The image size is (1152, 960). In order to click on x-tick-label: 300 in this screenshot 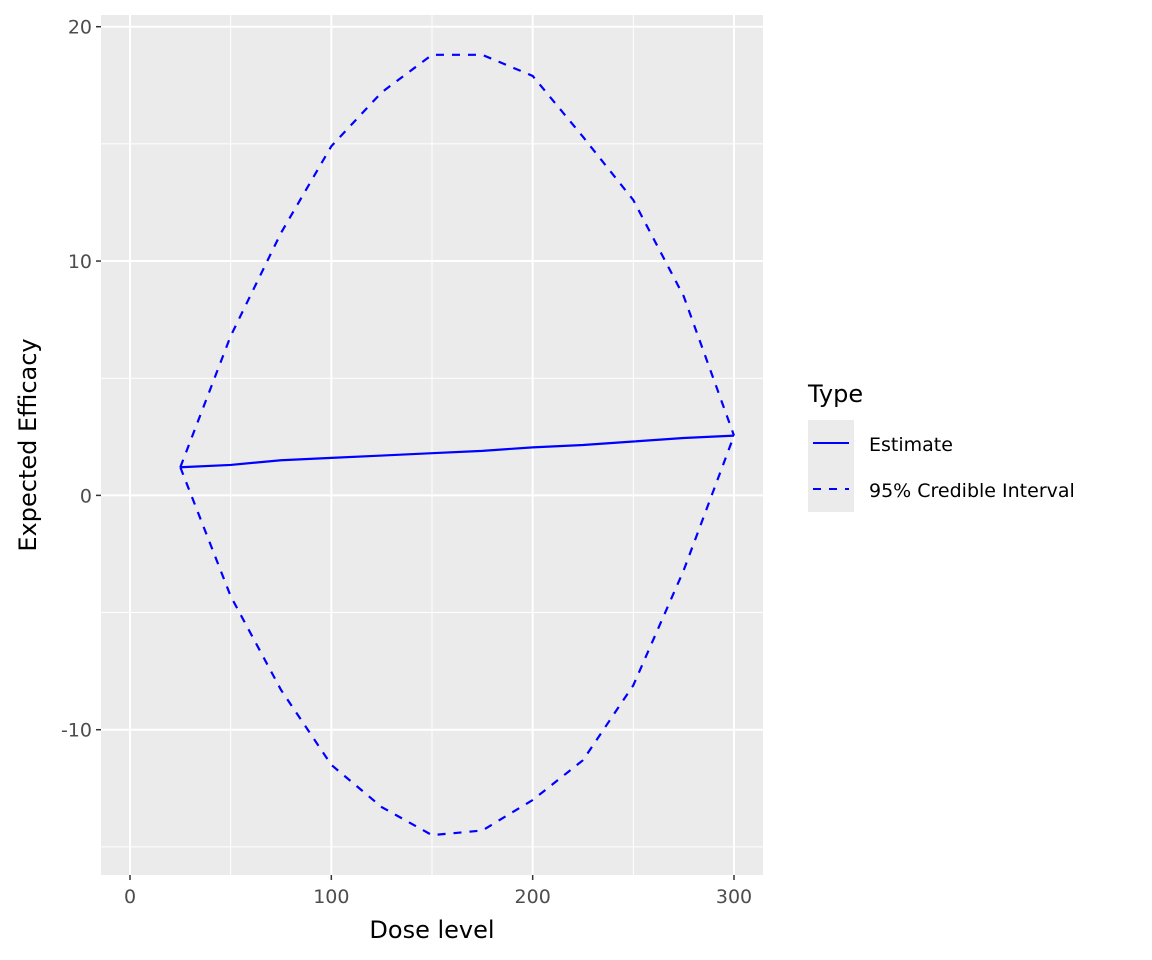, I will do `click(734, 897)`.